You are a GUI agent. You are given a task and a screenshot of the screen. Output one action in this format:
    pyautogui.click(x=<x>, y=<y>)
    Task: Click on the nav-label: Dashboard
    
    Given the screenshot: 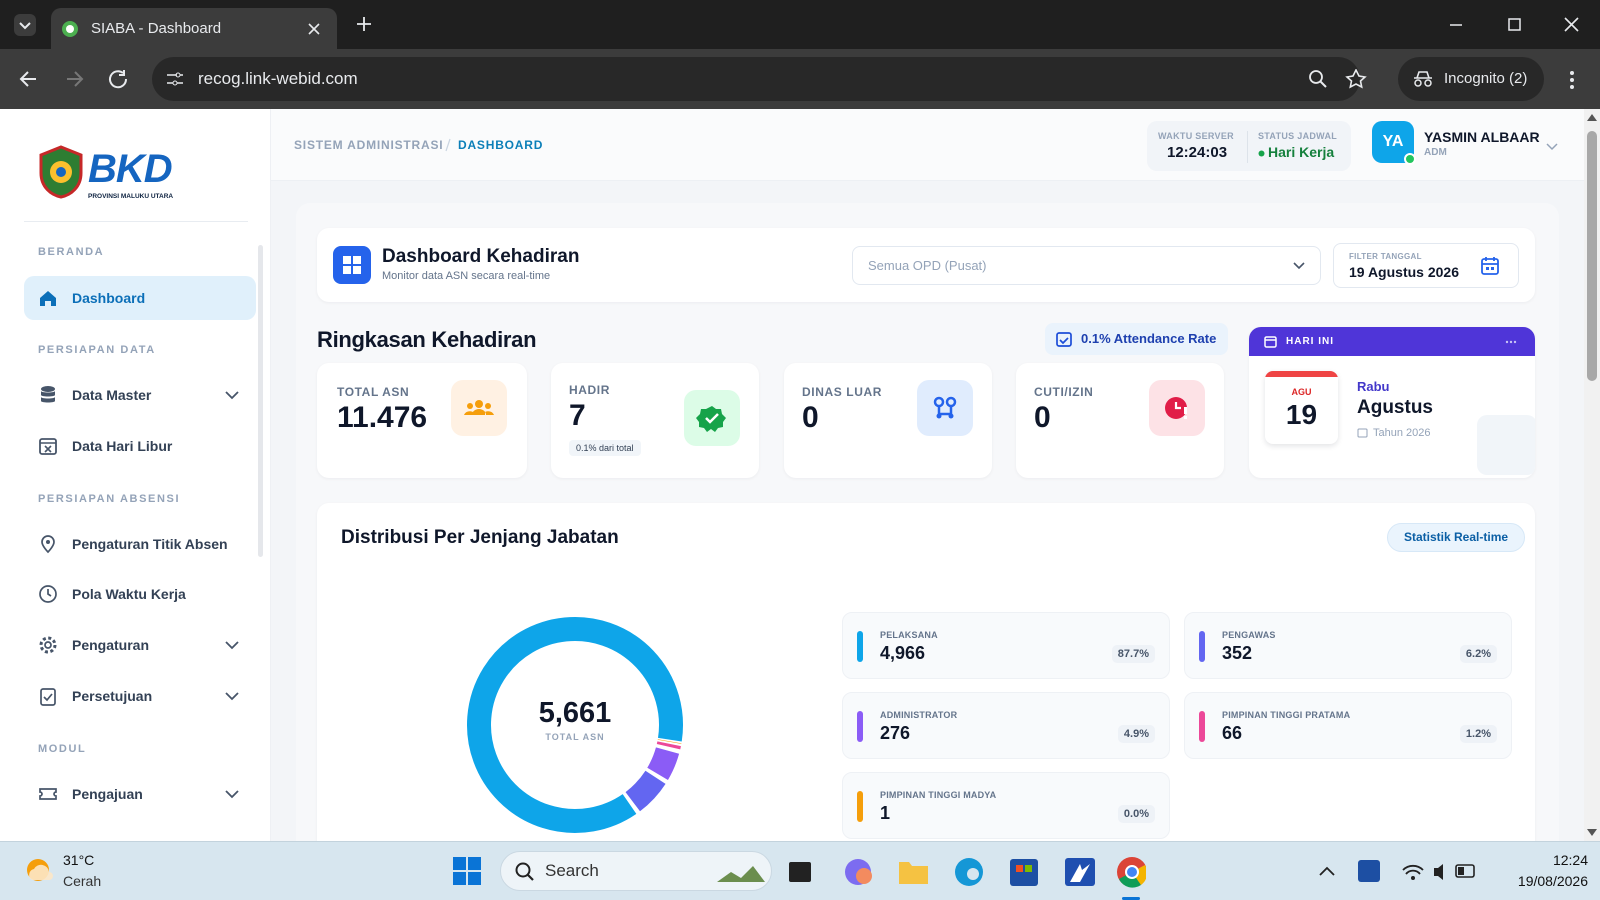 What is the action you would take?
    pyautogui.click(x=109, y=298)
    